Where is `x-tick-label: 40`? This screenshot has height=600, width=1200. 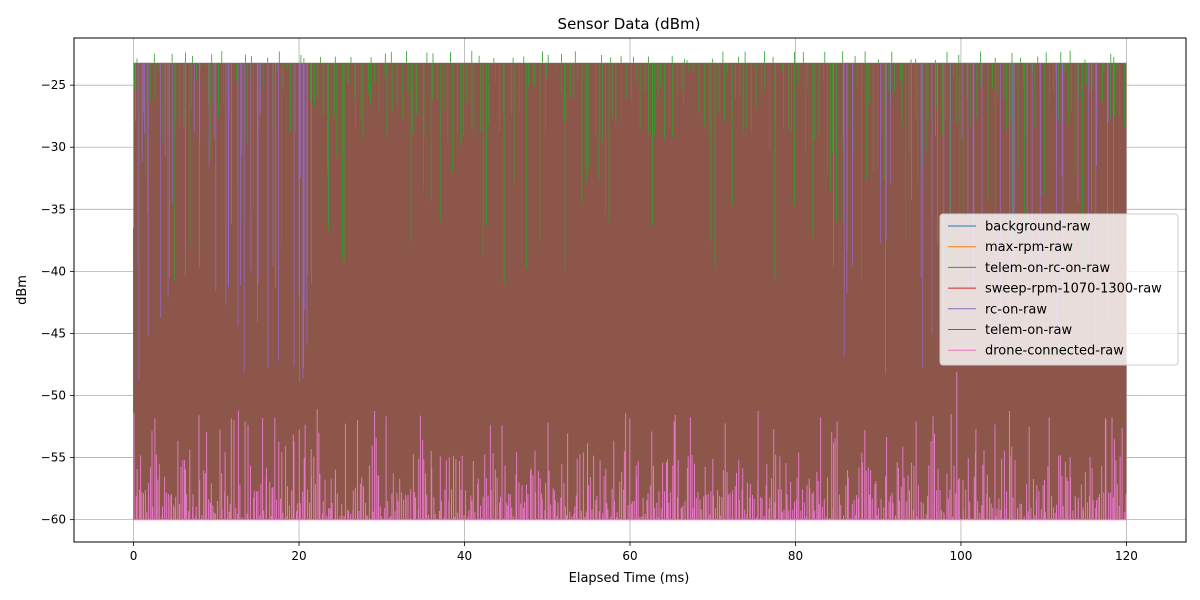
x-tick-label: 40 is located at coordinates (464, 556).